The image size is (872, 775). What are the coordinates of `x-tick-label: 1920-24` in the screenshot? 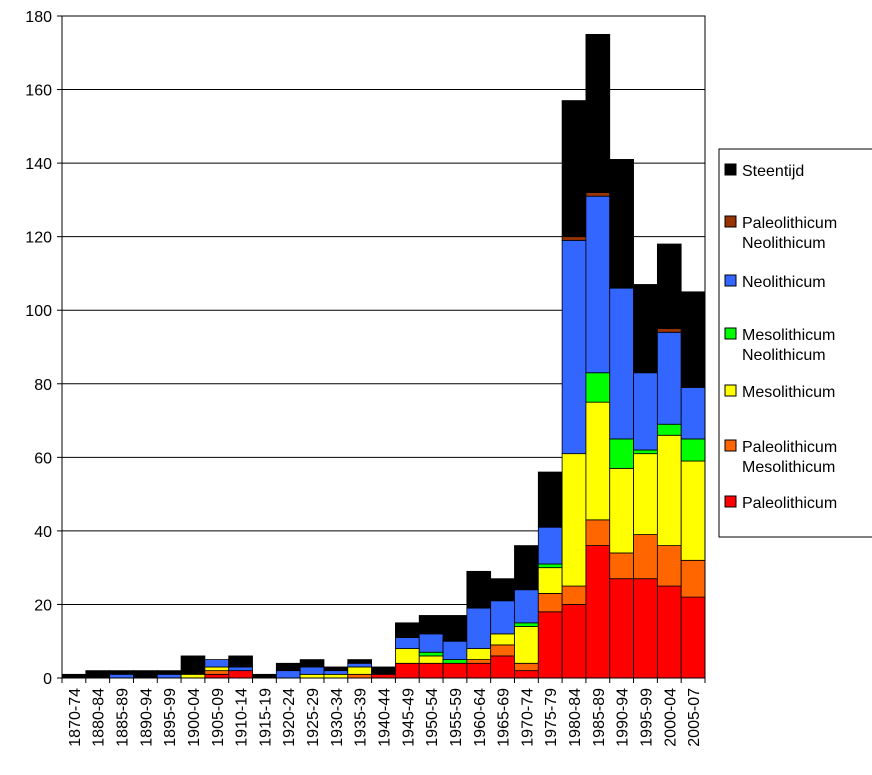 It's located at (289, 717).